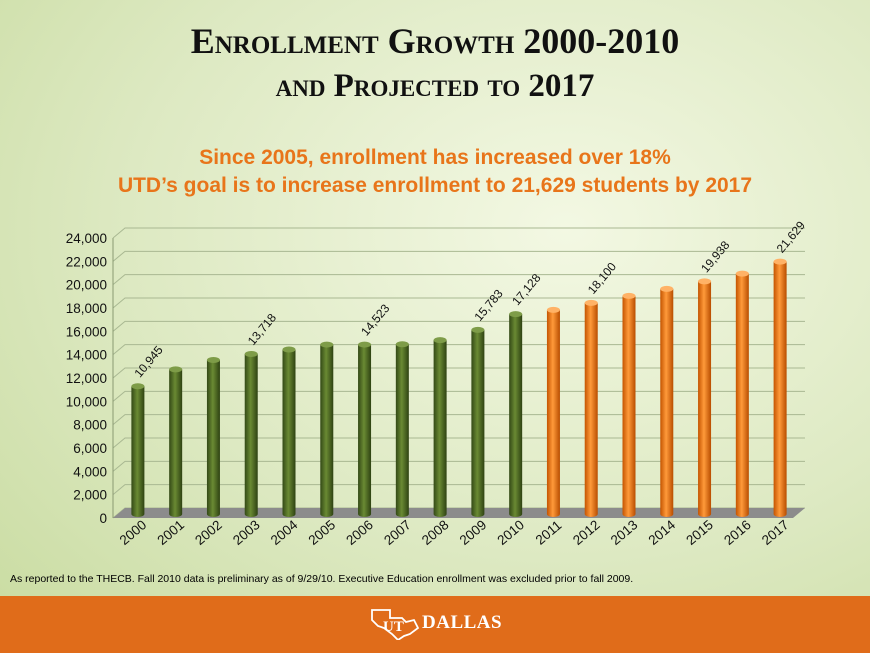 This screenshot has width=870, height=653. What do you see at coordinates (440, 623) in the screenshot?
I see `ut-dallas-logo: UT DALLAS` at bounding box center [440, 623].